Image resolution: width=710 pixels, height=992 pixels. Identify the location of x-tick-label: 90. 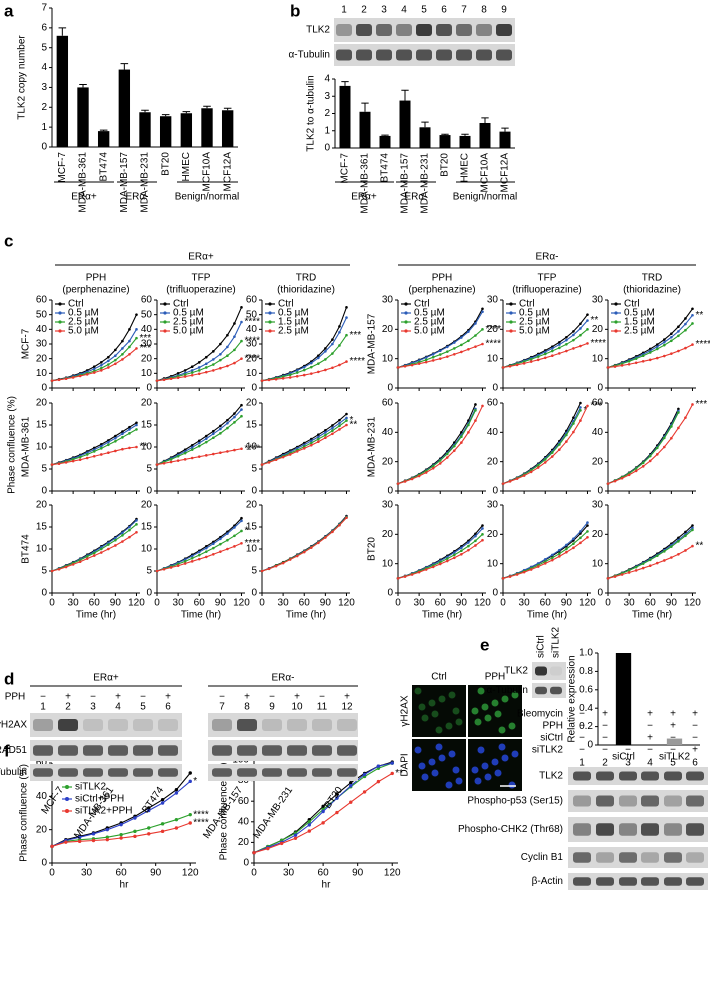
(672, 603).